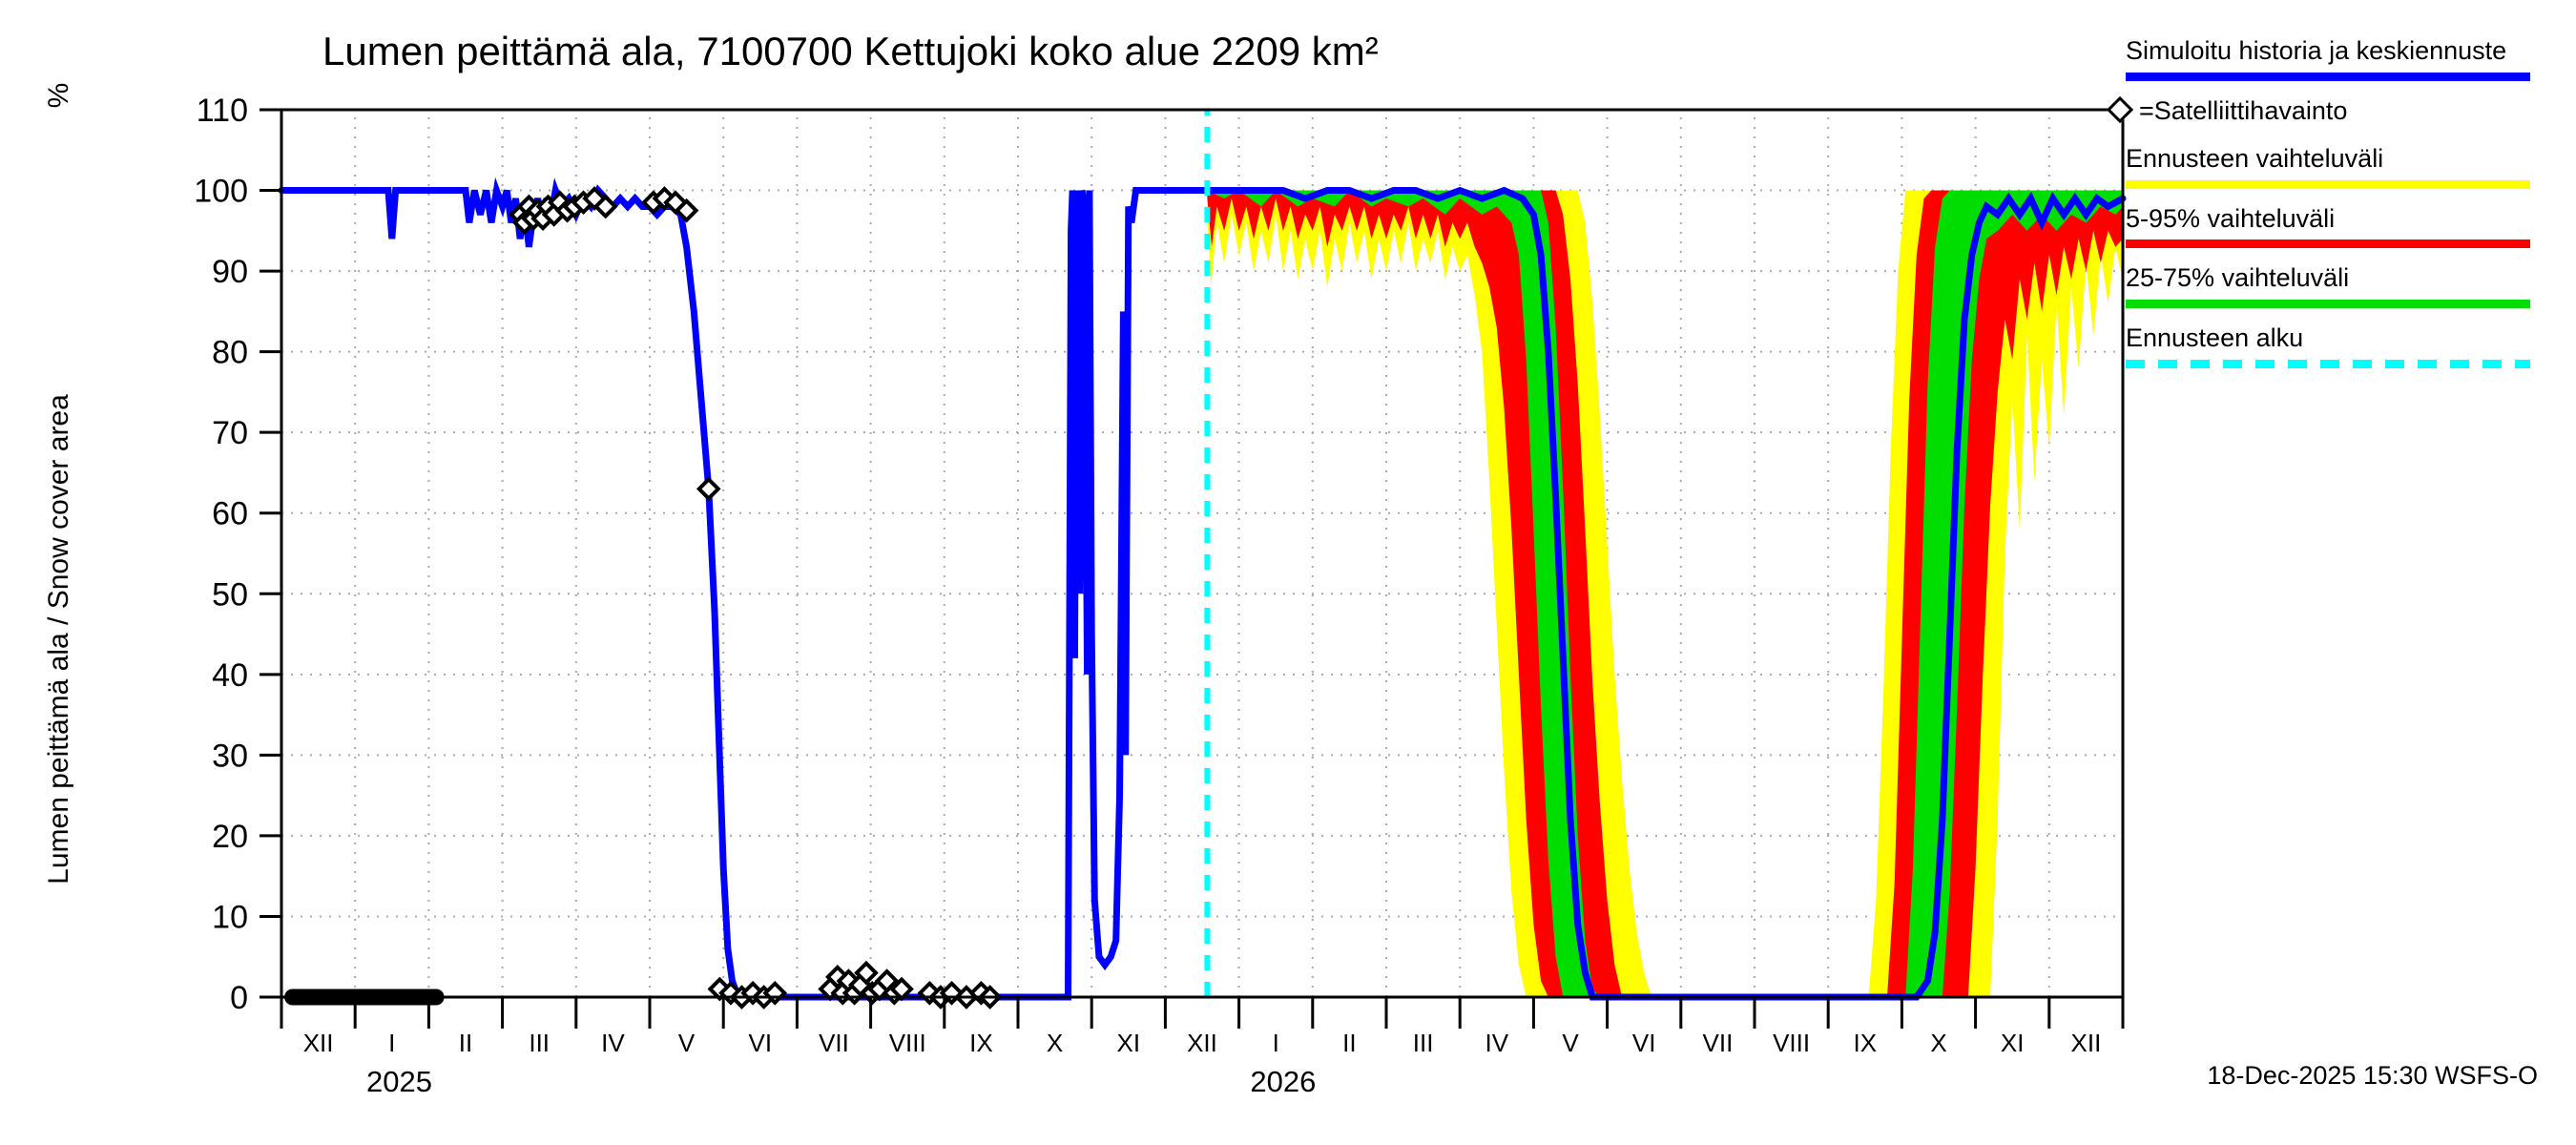 The image size is (2576, 1145). What do you see at coordinates (2316, 50) in the screenshot?
I see `legend-label-history: Simuloitu historia ja keskiennuste` at bounding box center [2316, 50].